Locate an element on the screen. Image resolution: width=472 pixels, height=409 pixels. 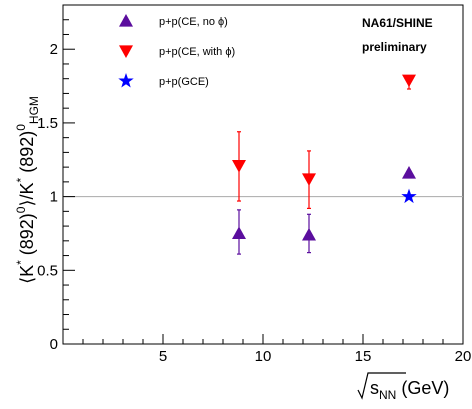
x-tick-label: 15 is located at coordinates (363, 356).